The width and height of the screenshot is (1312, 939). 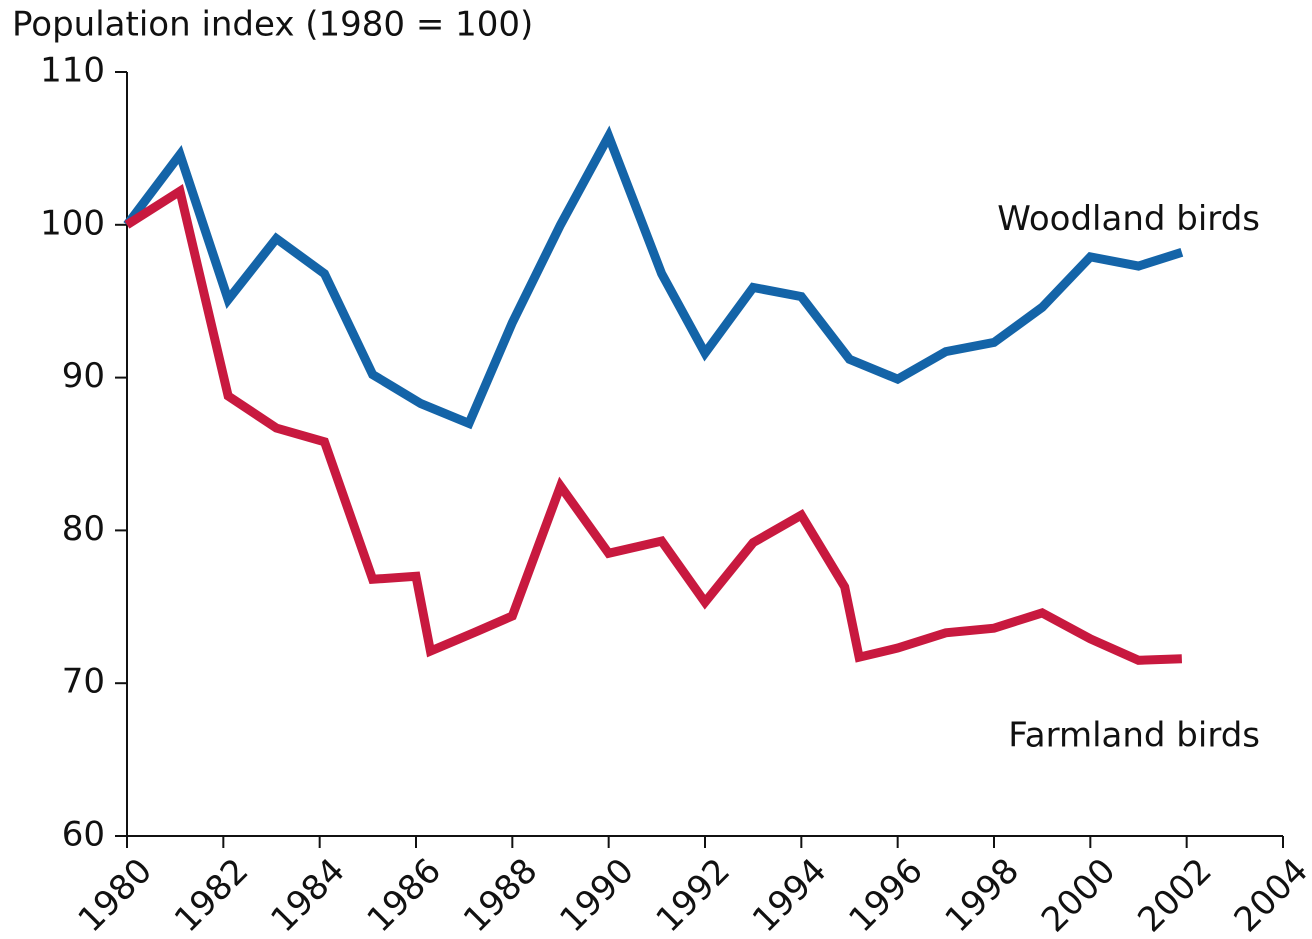 I want to click on y-tick-label: 70, so click(x=83, y=682).